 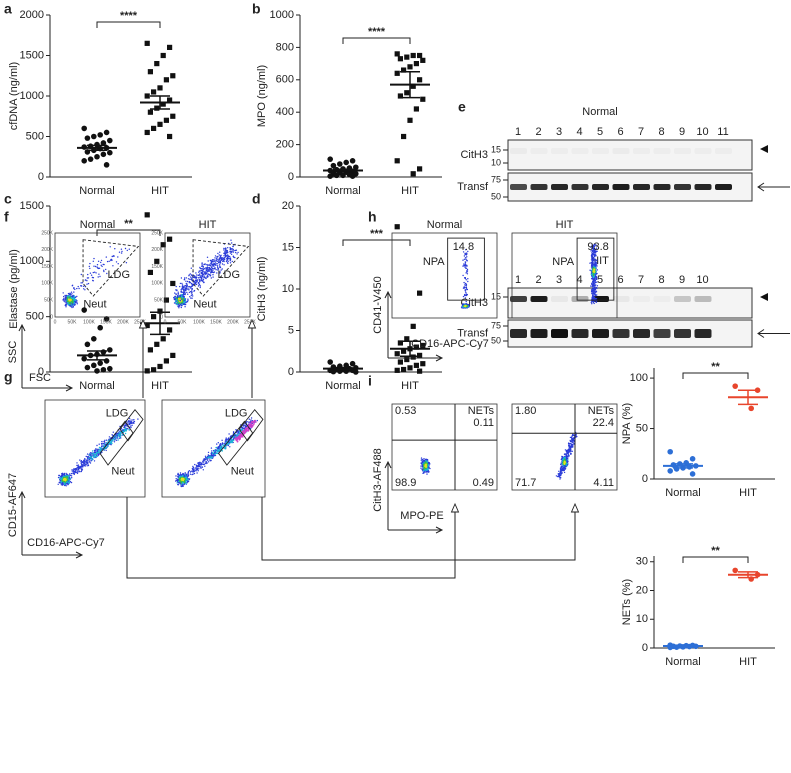 What do you see at coordinates (128, 24) in the screenshot?
I see `significance-bracket` at bounding box center [128, 24].